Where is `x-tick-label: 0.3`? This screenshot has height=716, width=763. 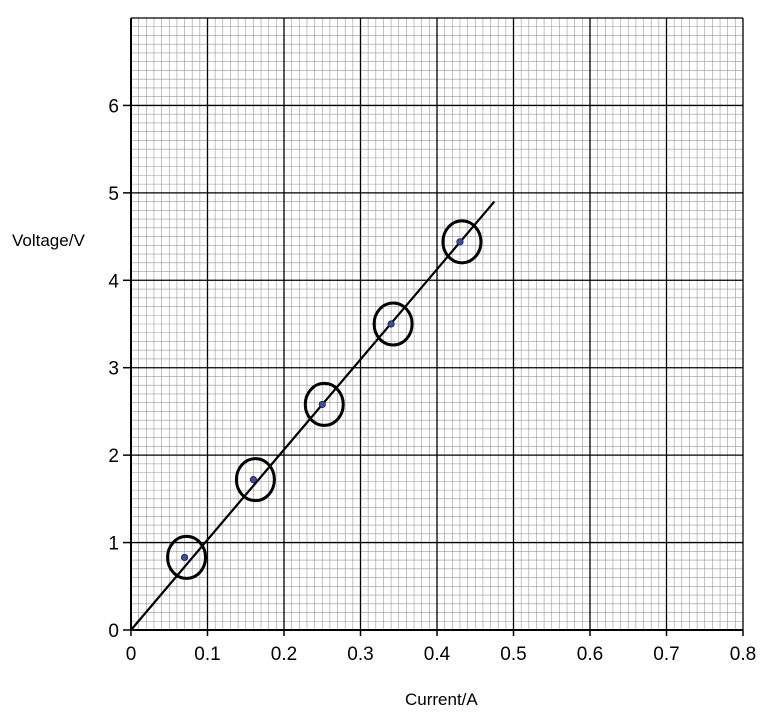 x-tick-label: 0.3 is located at coordinates (360, 654).